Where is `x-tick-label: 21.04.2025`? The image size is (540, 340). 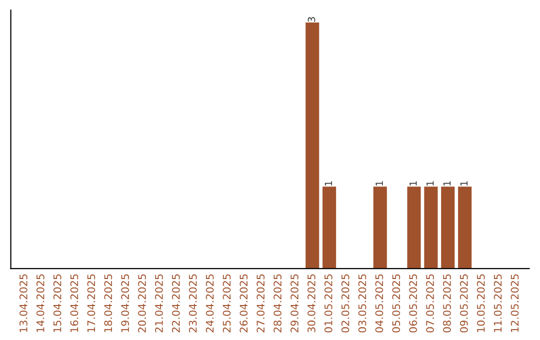
x-tick-label: 21.04.2025 is located at coordinates (159, 303).